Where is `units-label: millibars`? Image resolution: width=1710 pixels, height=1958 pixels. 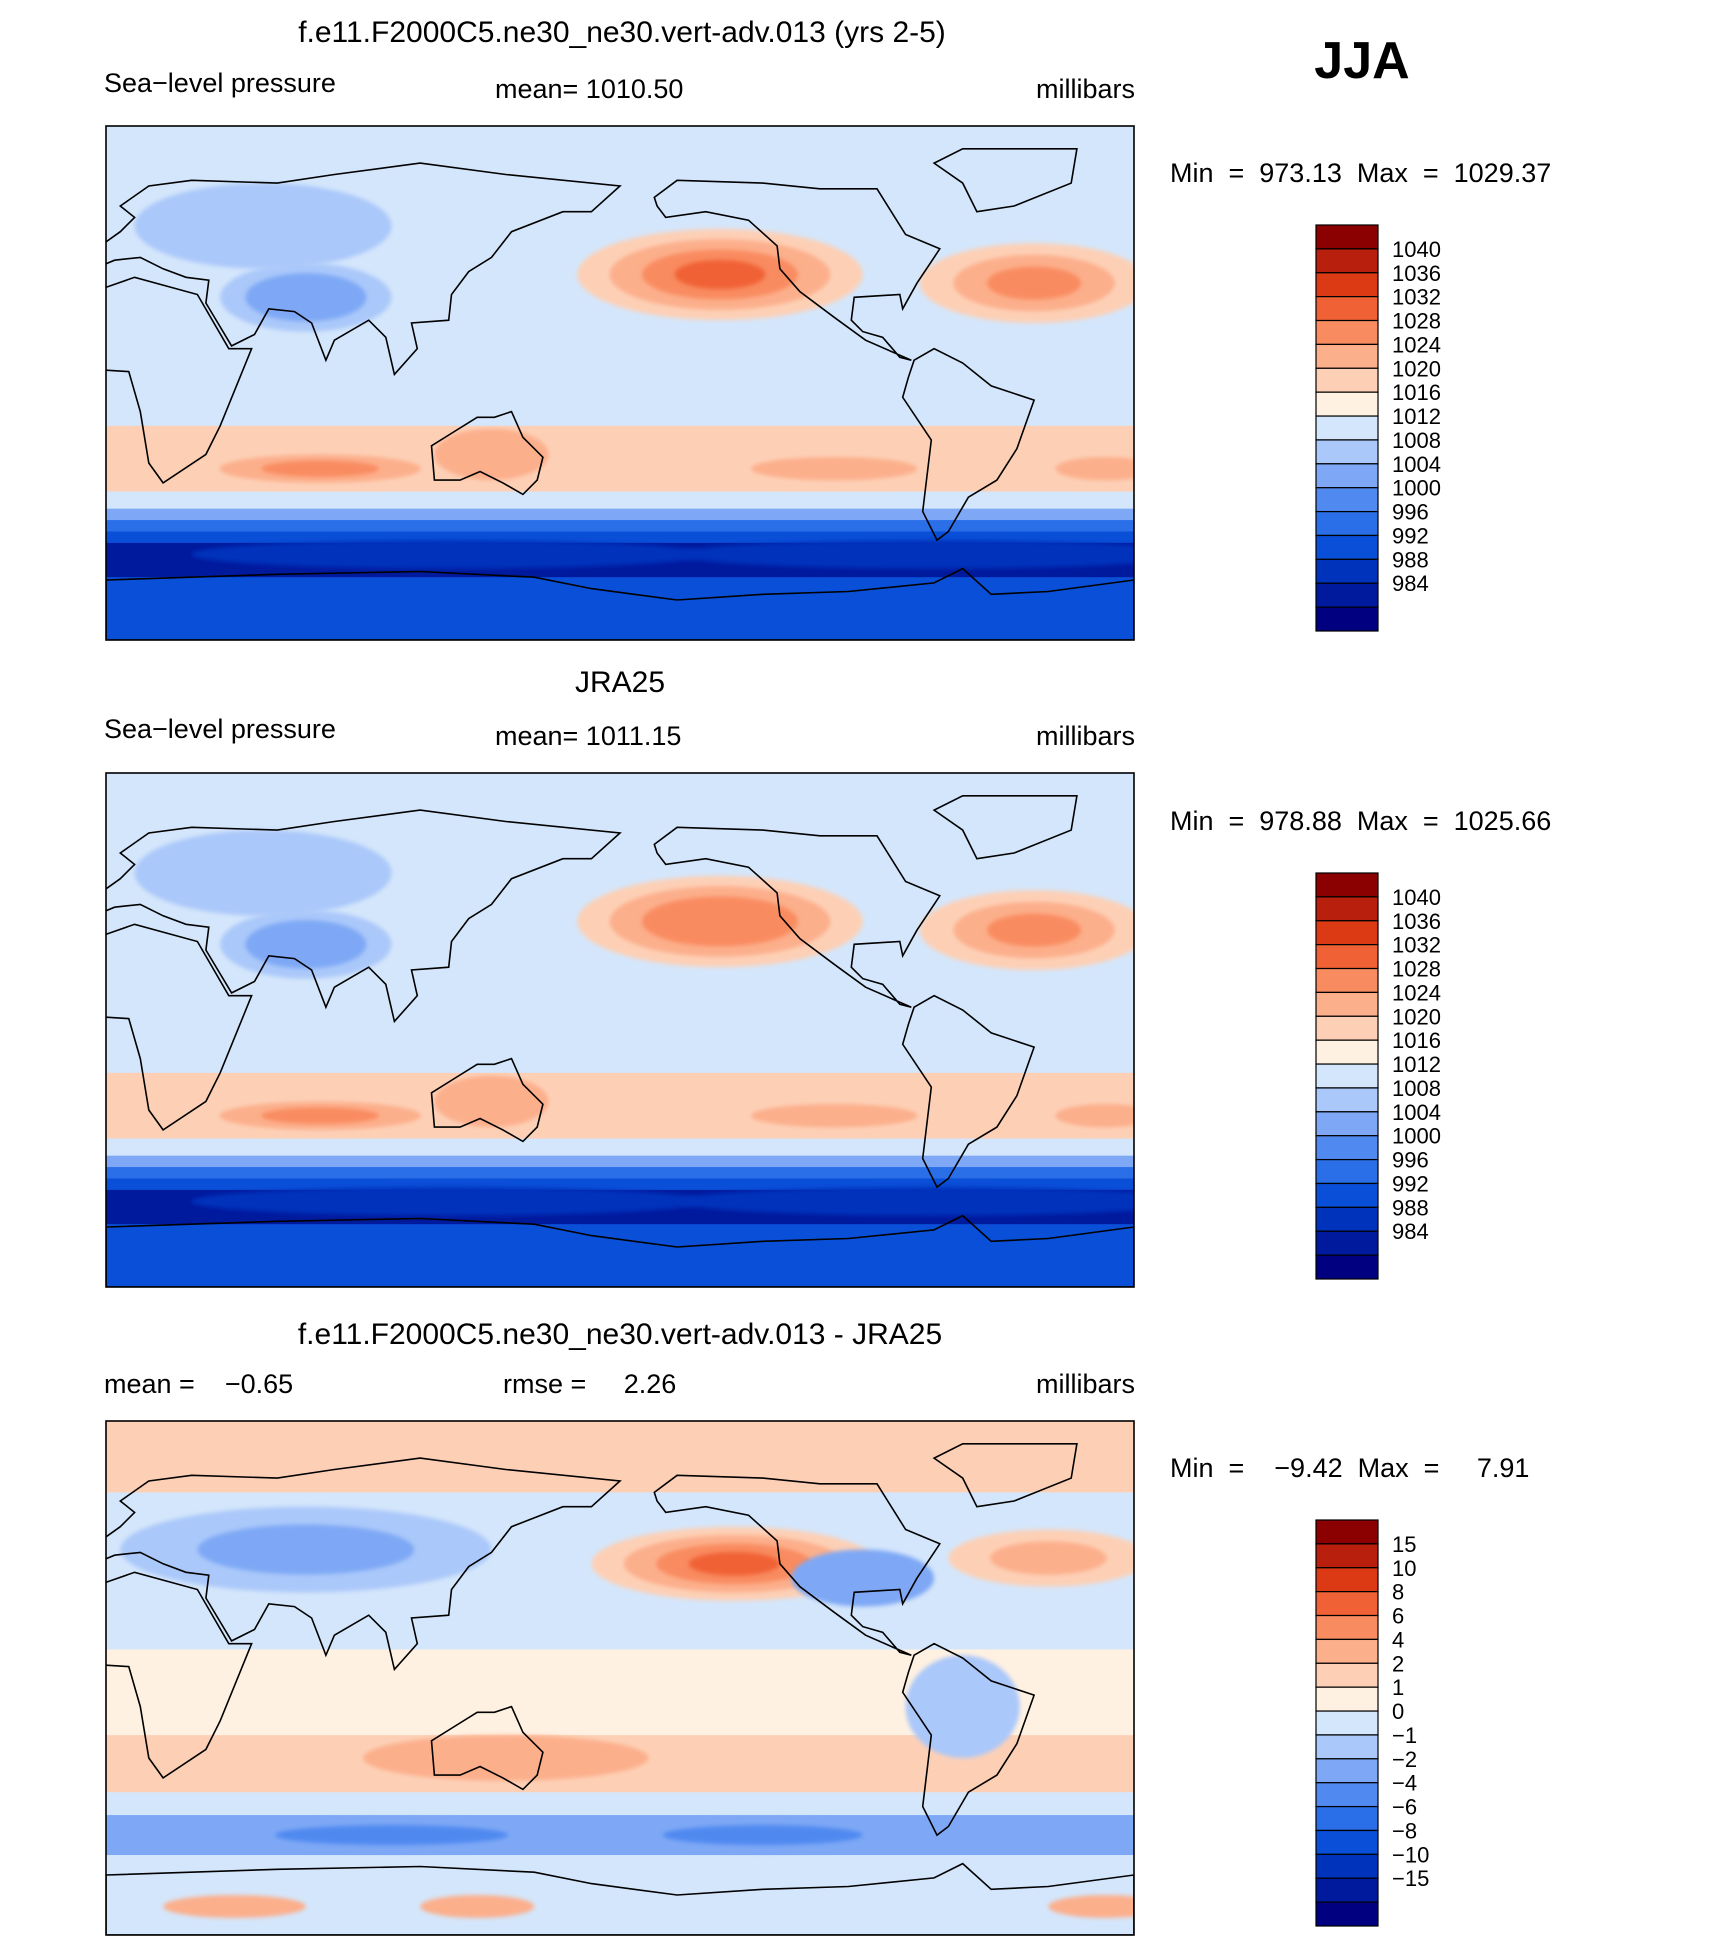
units-label: millibars is located at coordinates (1085, 736).